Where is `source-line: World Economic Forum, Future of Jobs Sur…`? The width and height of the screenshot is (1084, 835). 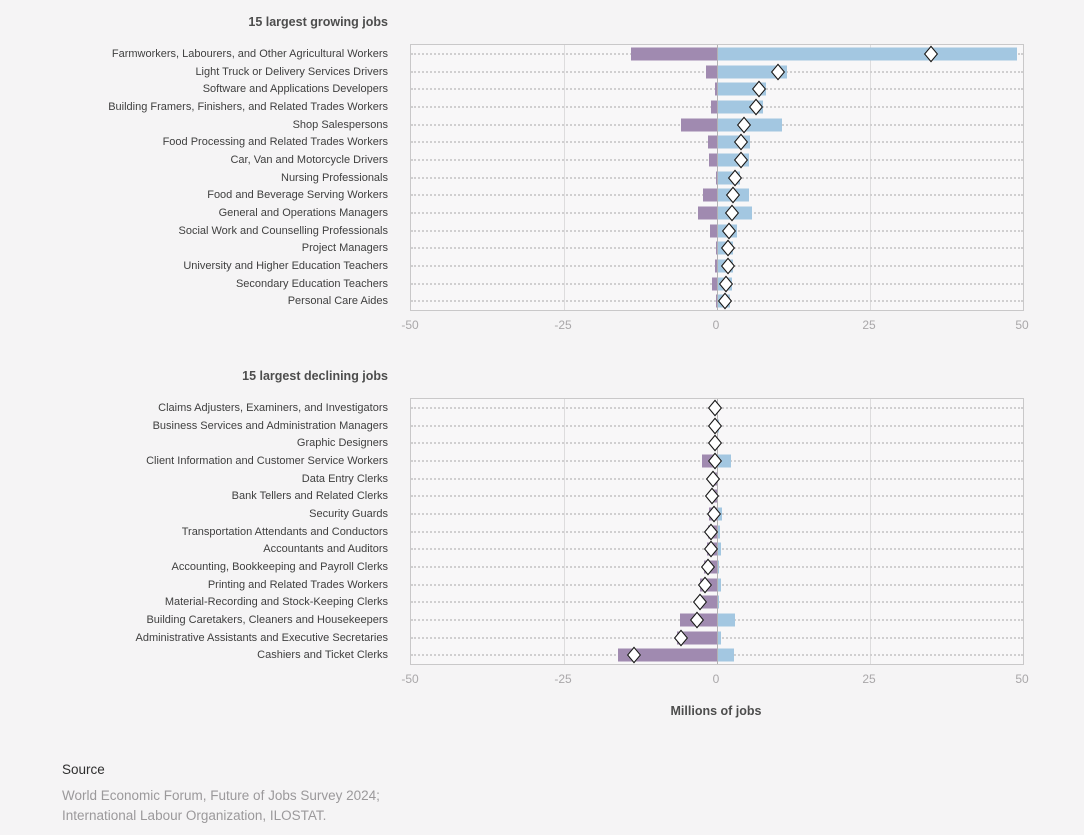 source-line: World Economic Forum, Future of Jobs Sur… is located at coordinates (221, 795).